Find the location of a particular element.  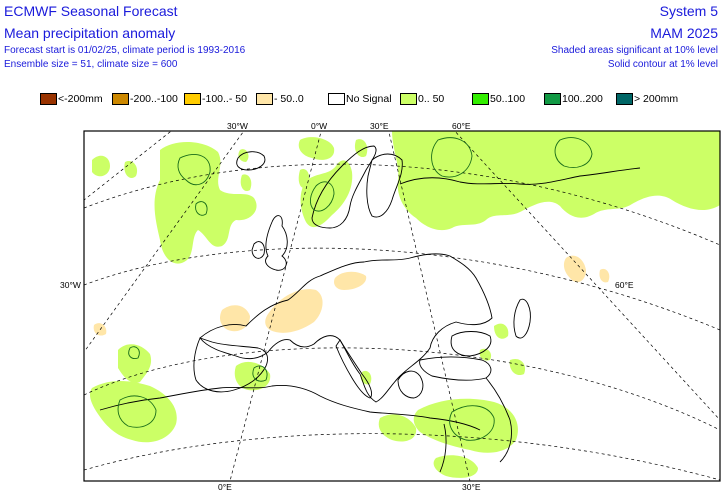

forecast-title: ECMWF Seasonal Forecast is located at coordinates (91, 11).